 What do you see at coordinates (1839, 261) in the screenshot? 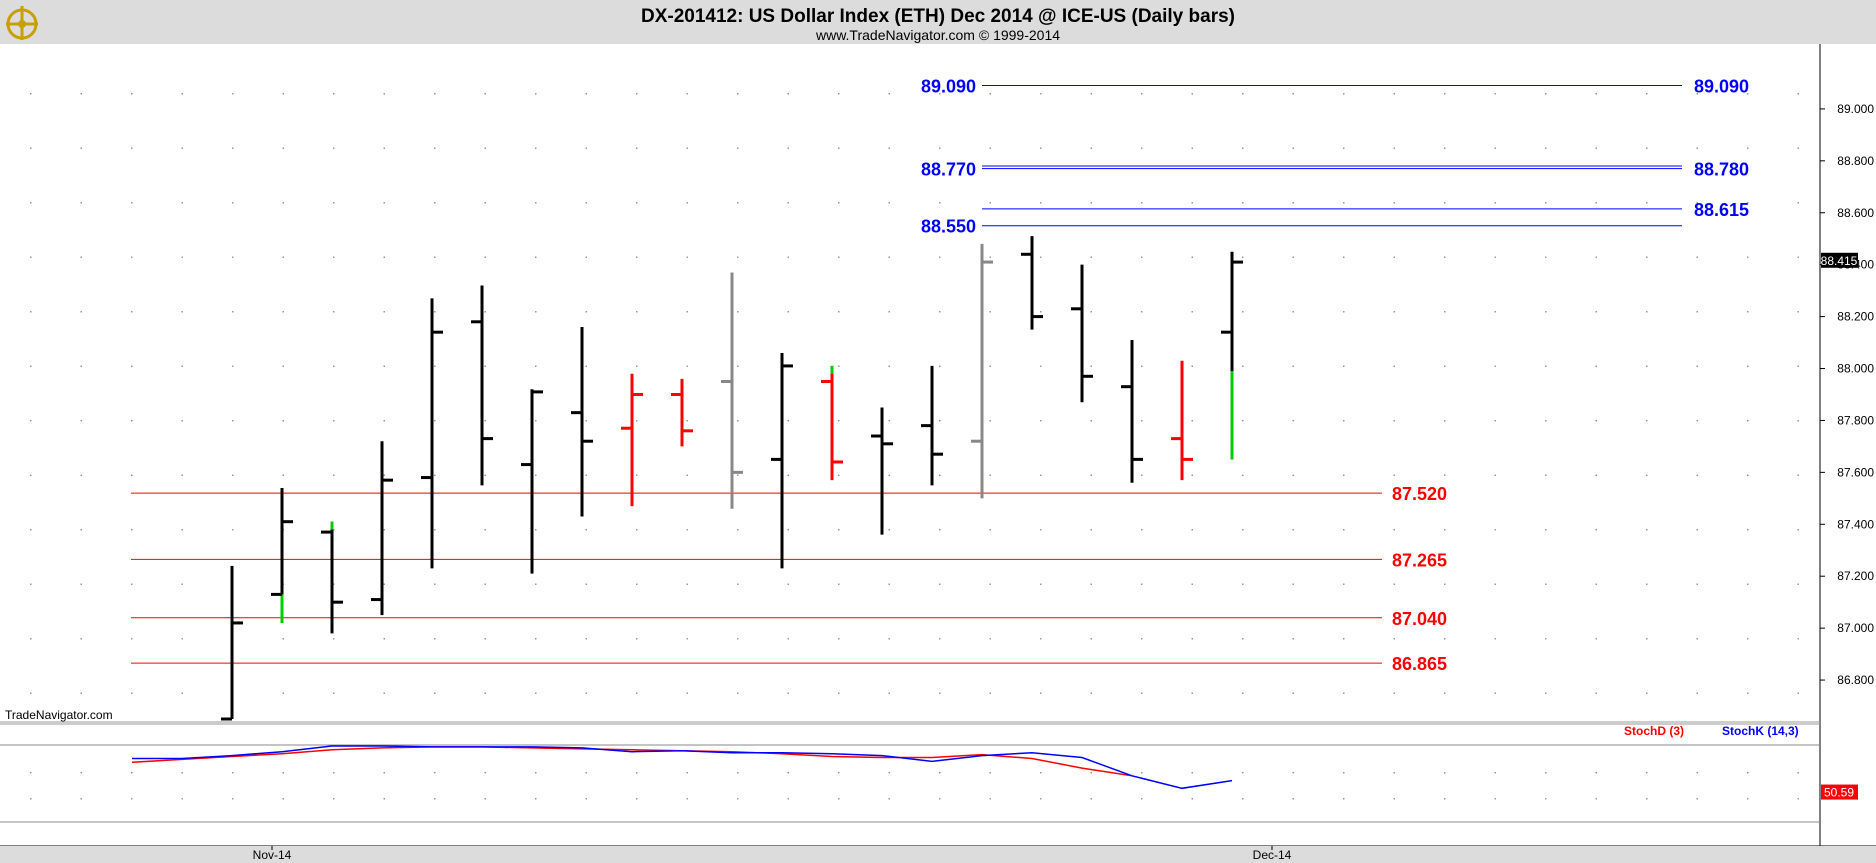
I see `last-price-badge-text: 88.415` at bounding box center [1839, 261].